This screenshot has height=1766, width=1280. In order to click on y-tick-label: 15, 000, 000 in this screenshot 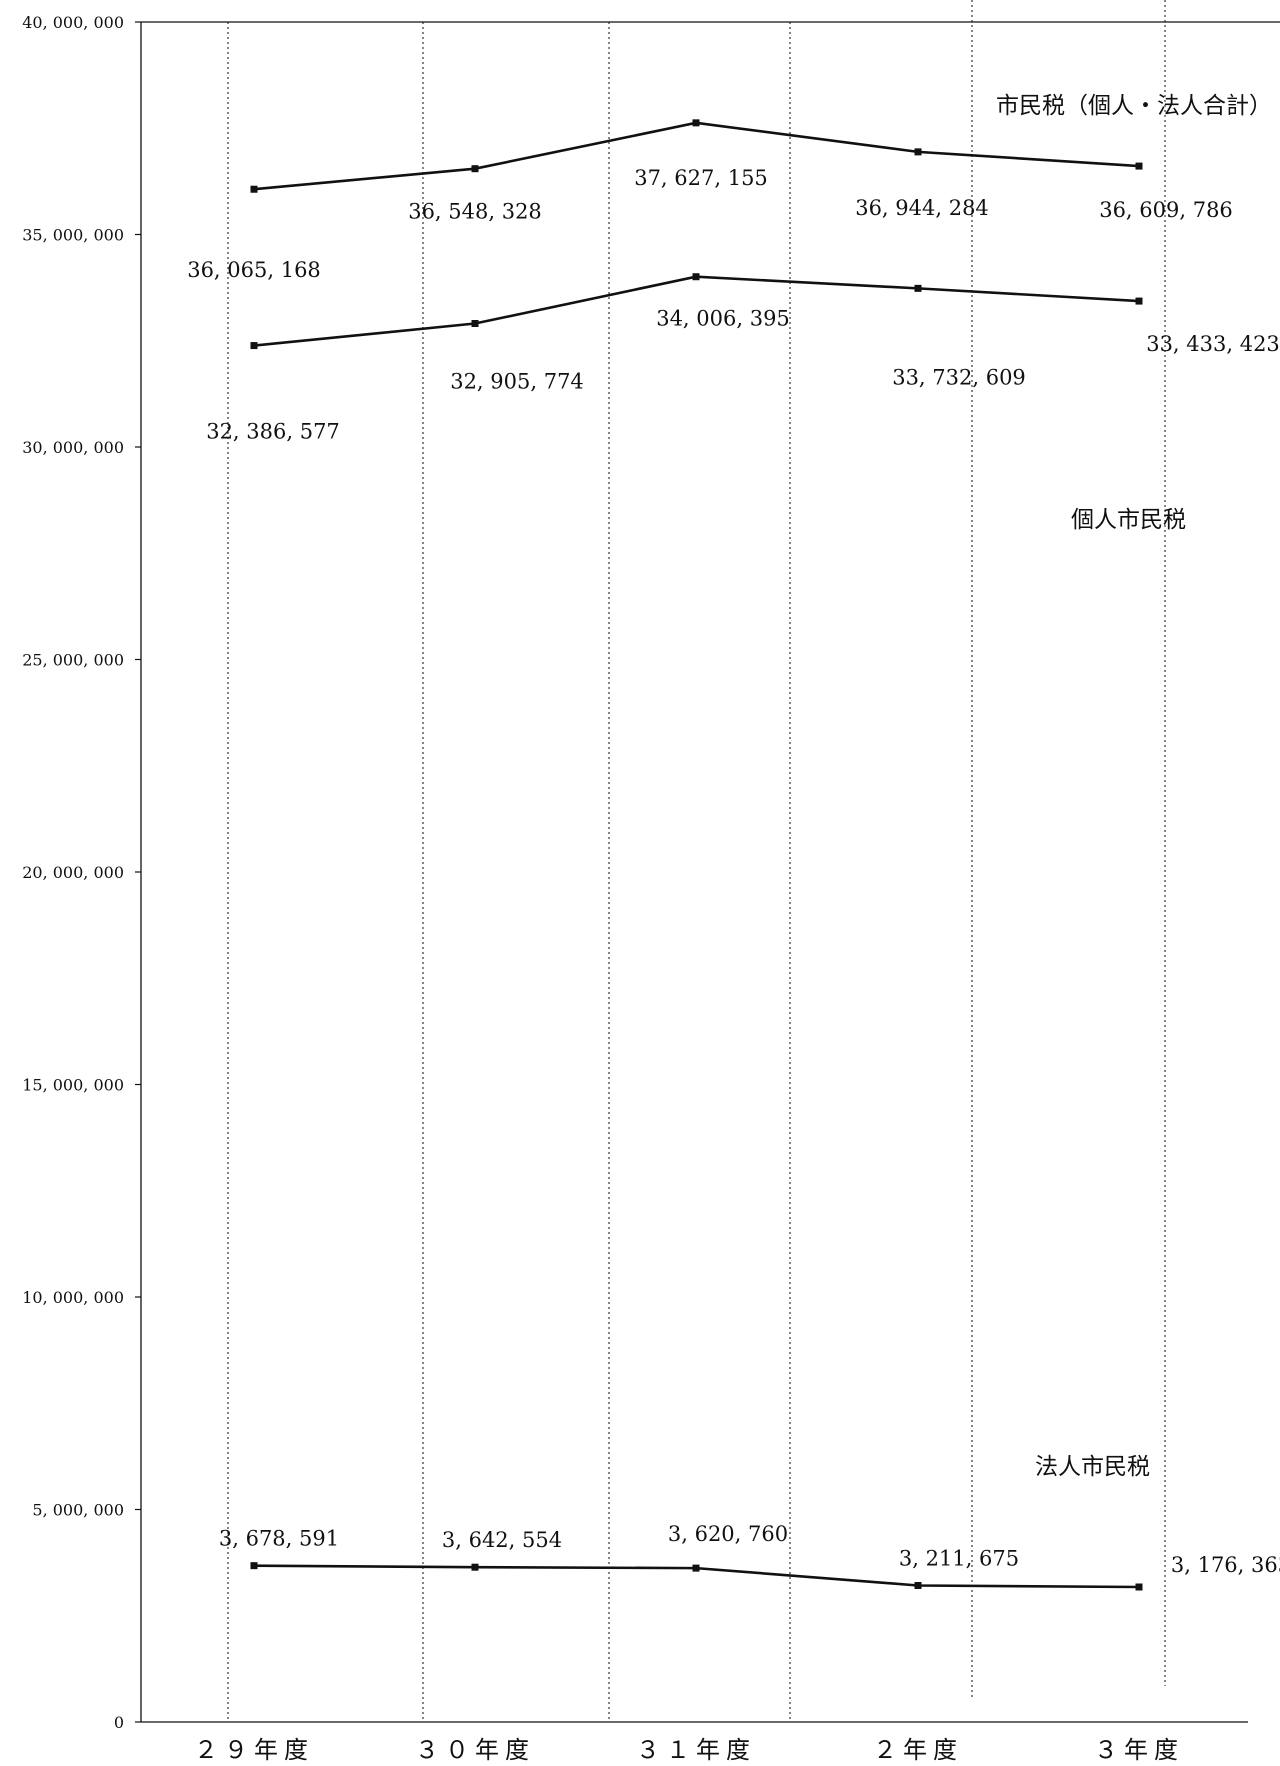, I will do `click(73, 1085)`.